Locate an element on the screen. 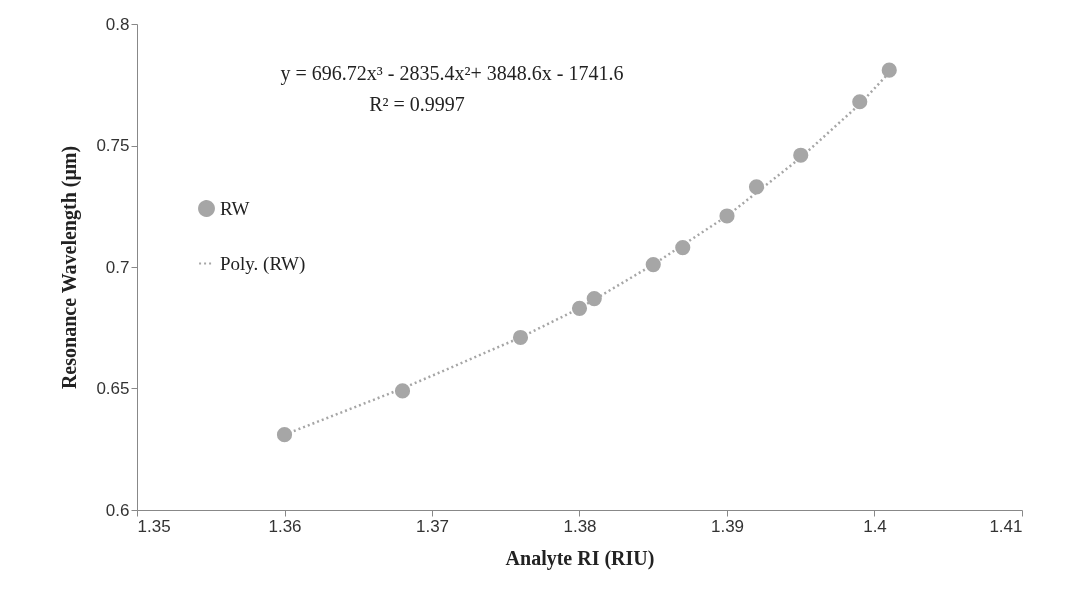 The image size is (1073, 610). y-tick-label: 0.7 is located at coordinates (117, 267).